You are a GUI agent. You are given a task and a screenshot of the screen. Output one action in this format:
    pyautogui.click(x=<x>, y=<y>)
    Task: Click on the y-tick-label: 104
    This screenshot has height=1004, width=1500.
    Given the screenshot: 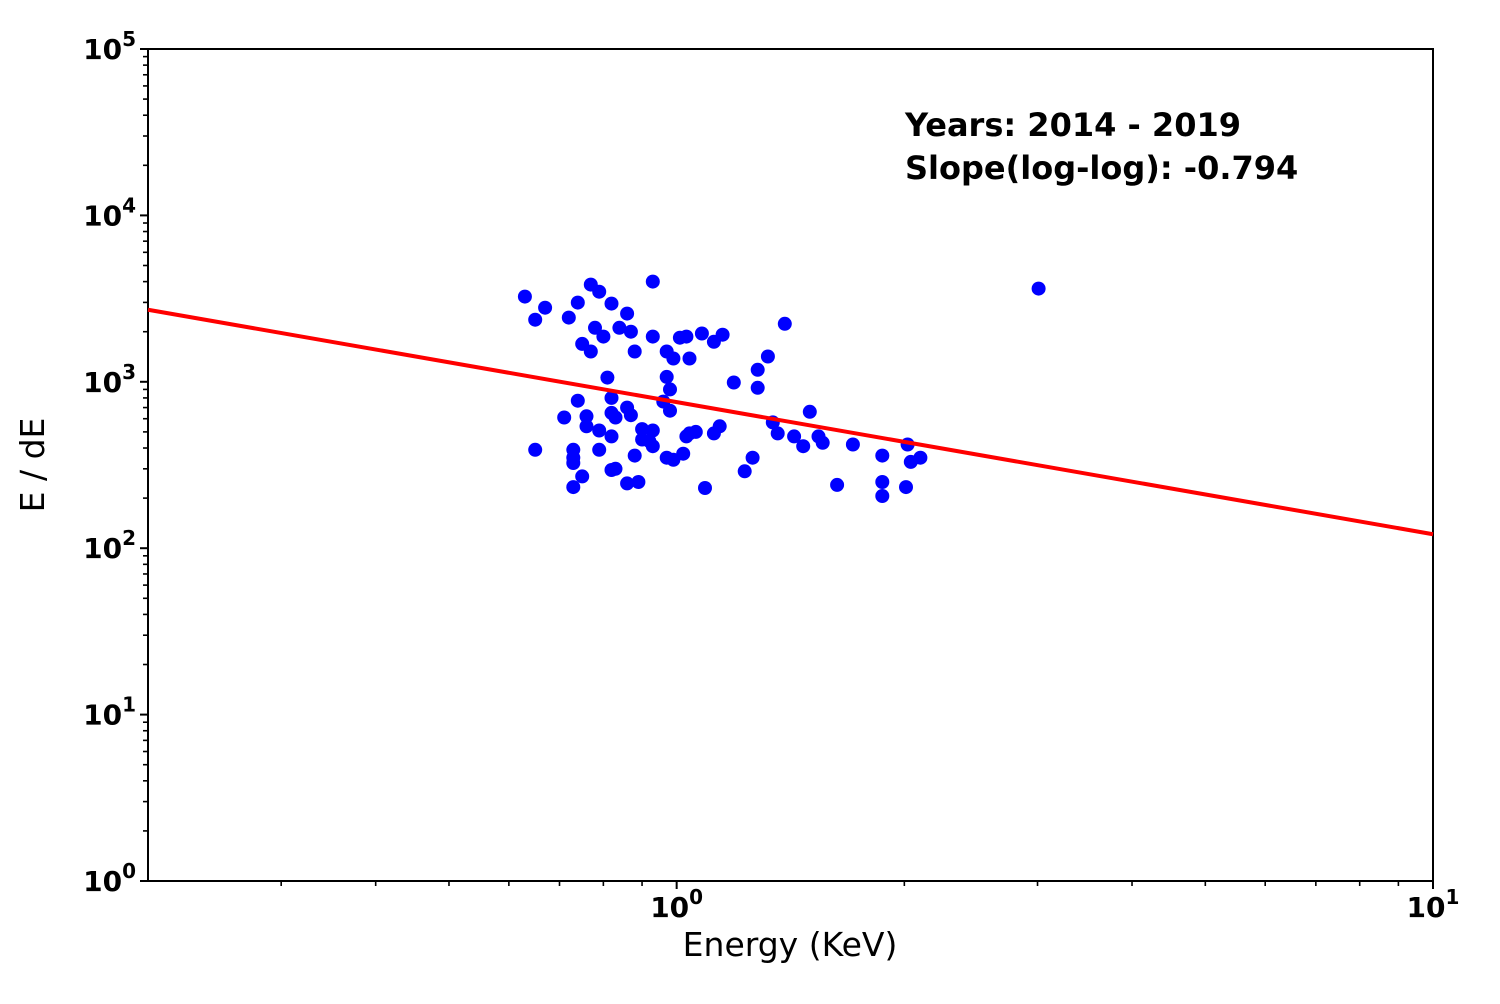 What is the action you would take?
    pyautogui.click(x=109, y=212)
    